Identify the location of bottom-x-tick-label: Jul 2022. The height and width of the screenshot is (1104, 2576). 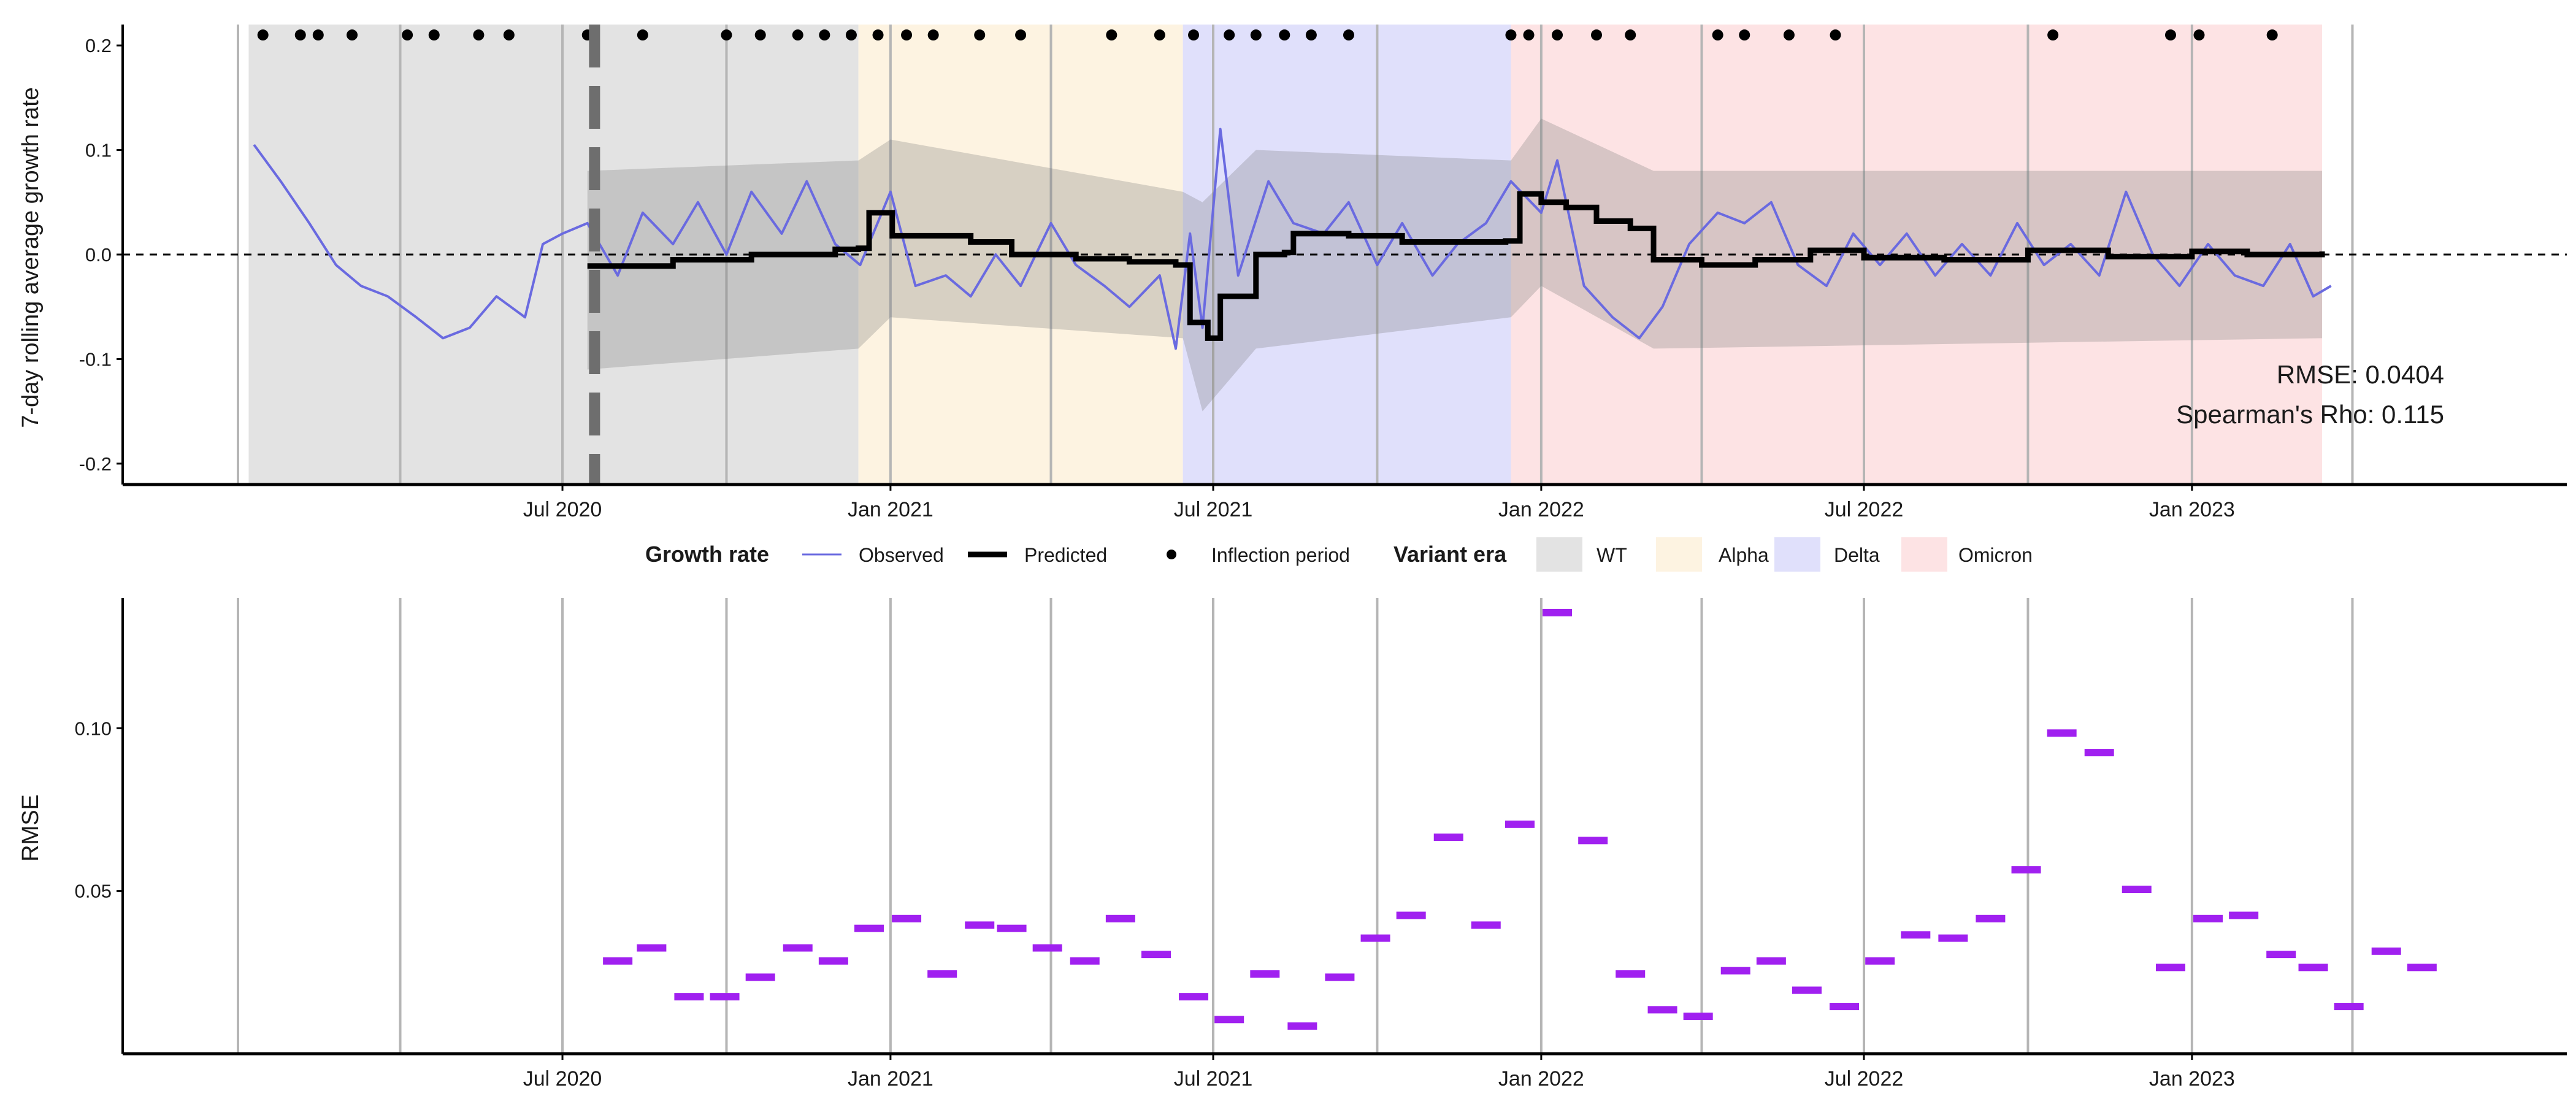
(1864, 1079).